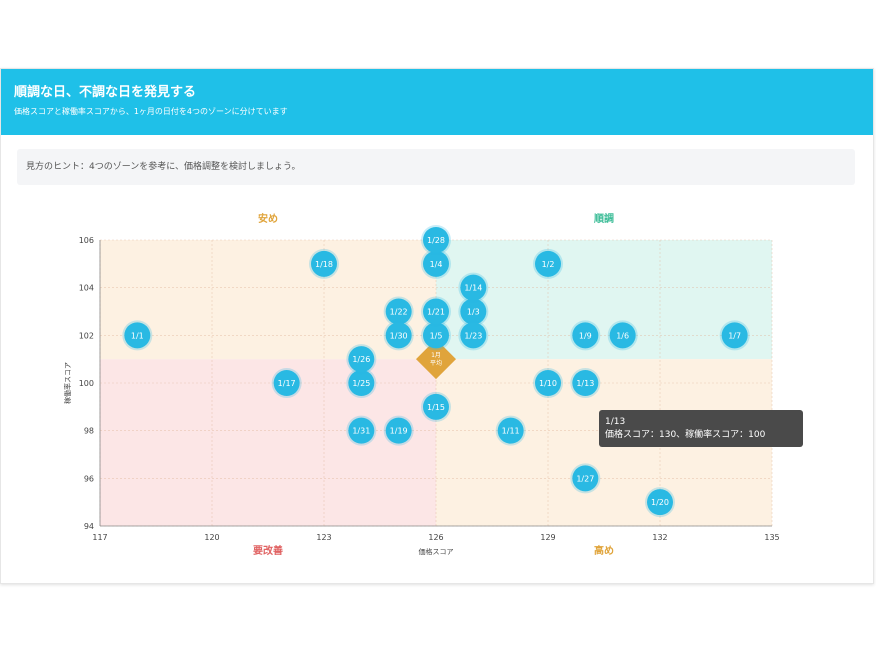 The width and height of the screenshot is (876, 657). I want to click on data-point-label: 1/22, so click(399, 312).